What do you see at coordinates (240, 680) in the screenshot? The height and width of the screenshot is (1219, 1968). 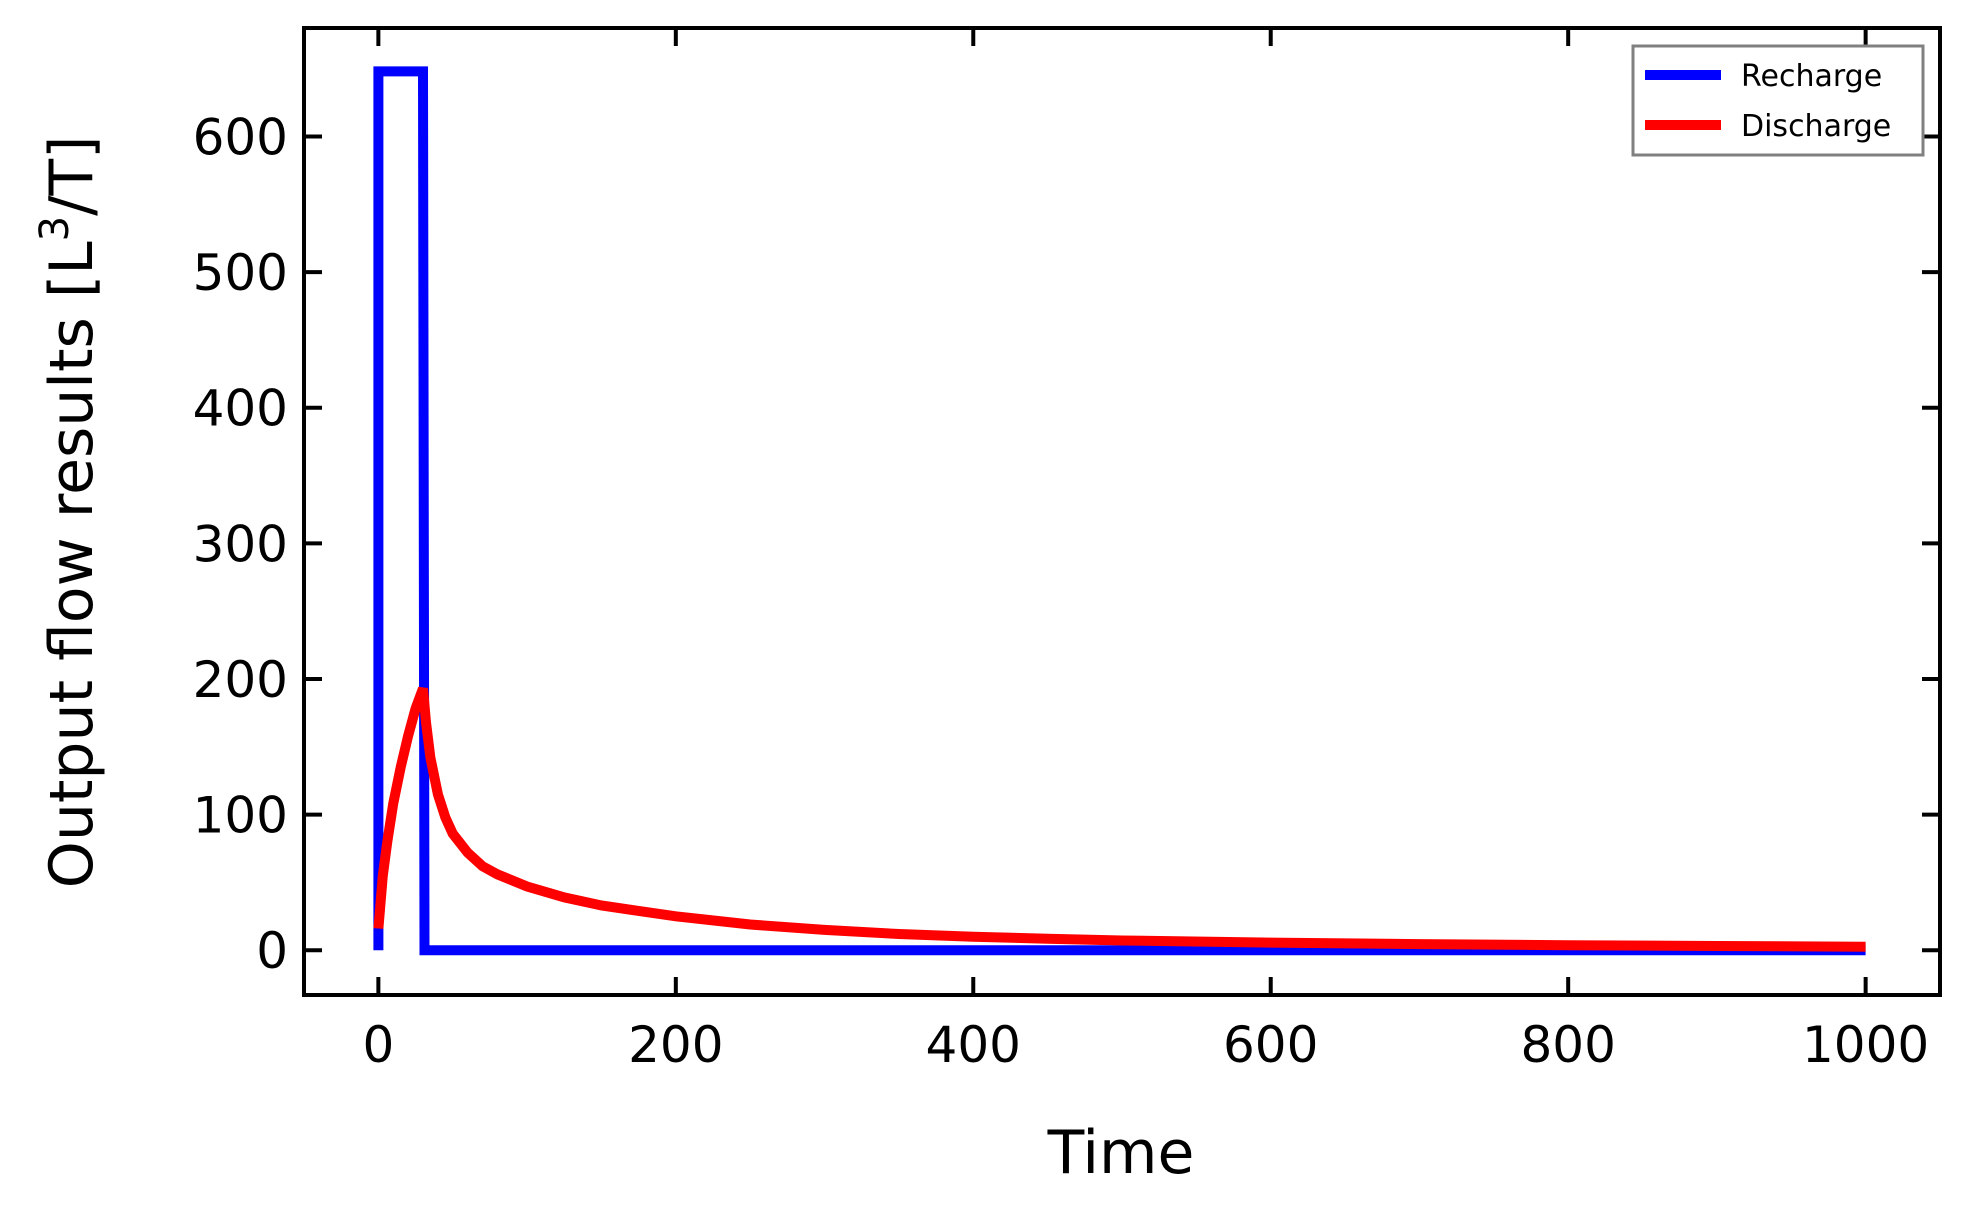 I see `y-tick-label: 200` at bounding box center [240, 680].